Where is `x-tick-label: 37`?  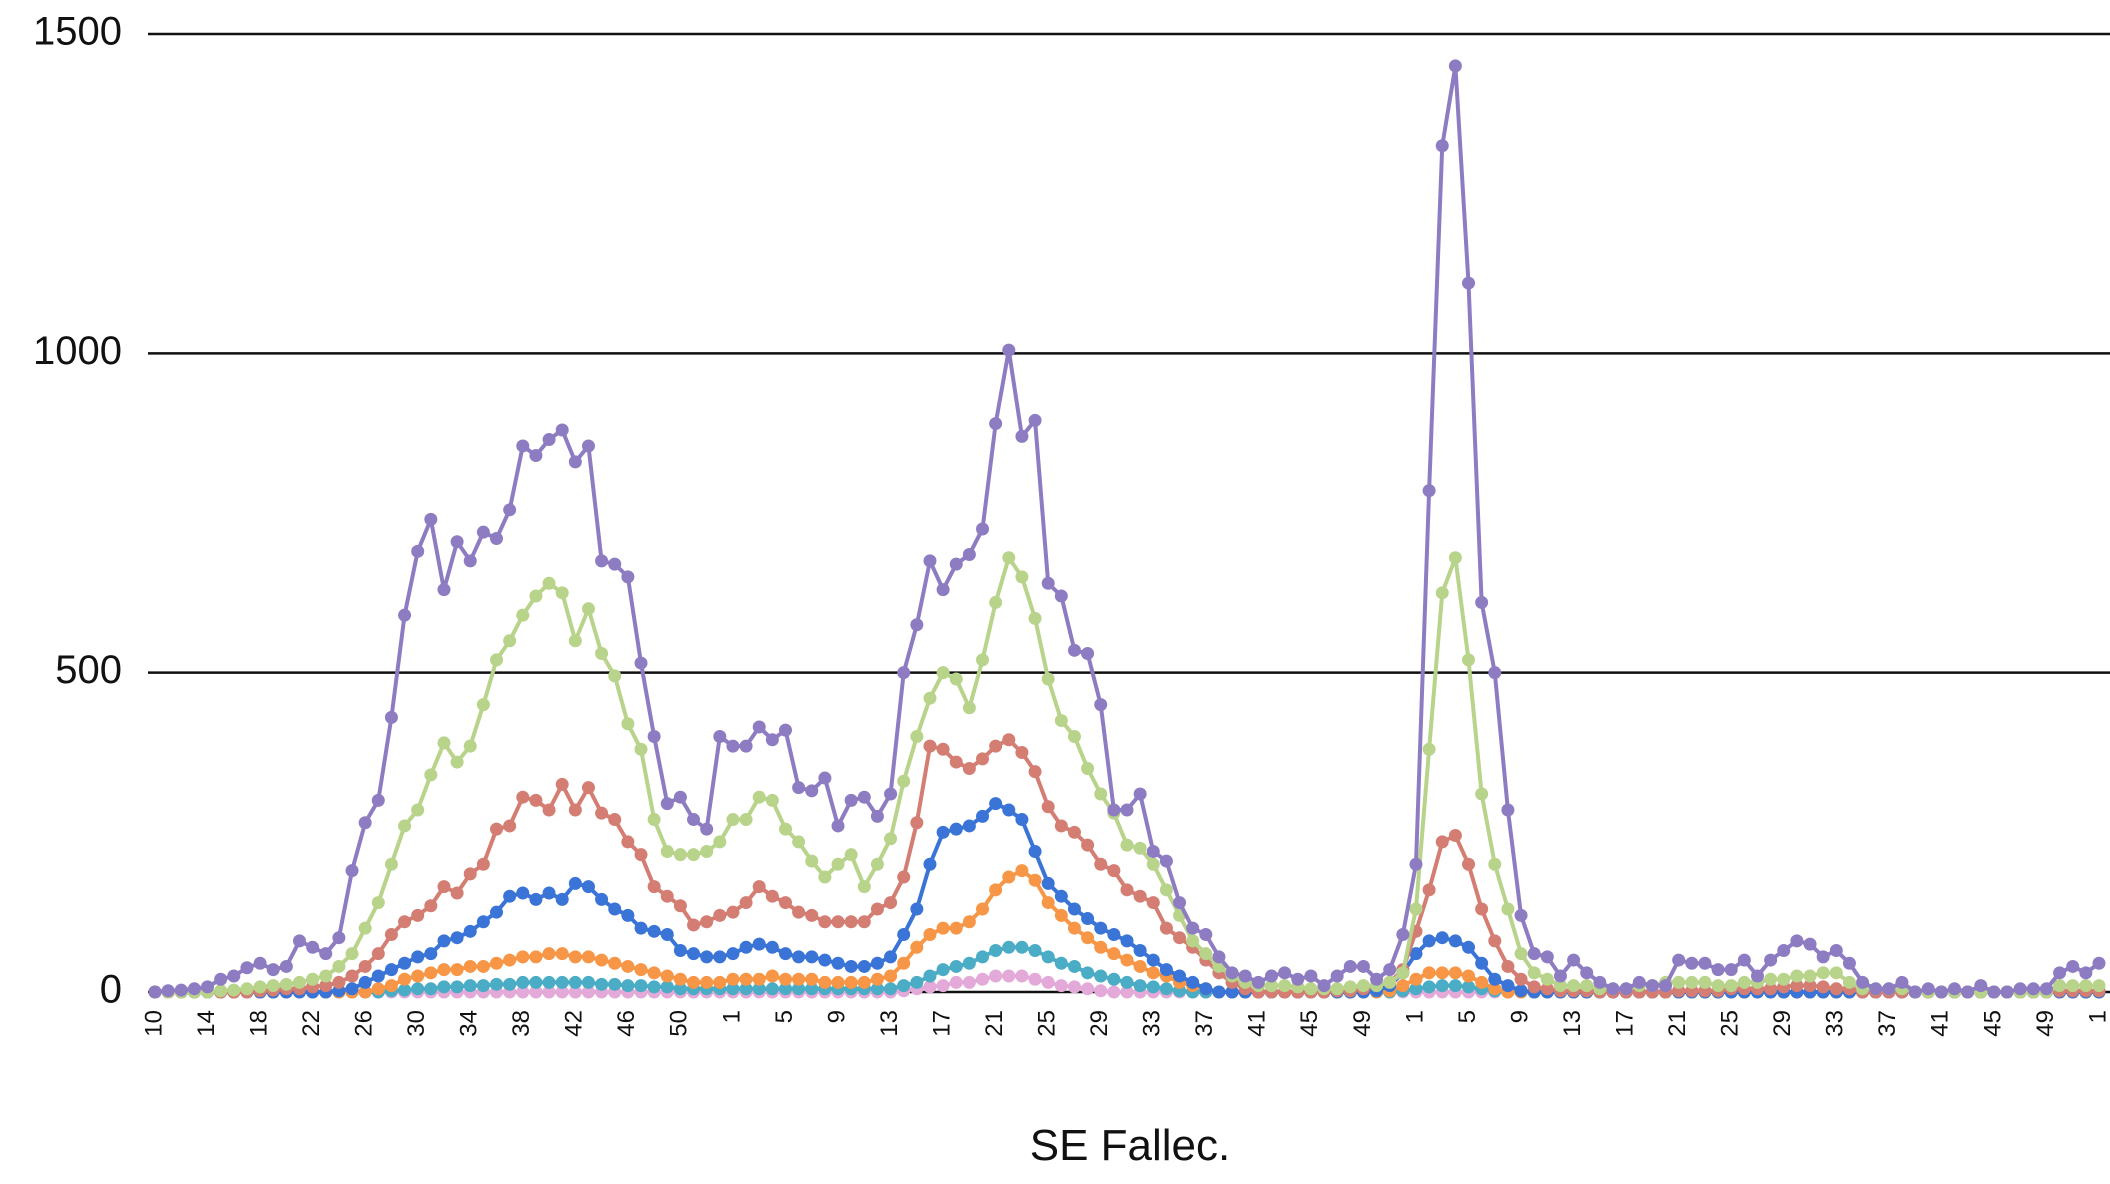
x-tick-label: 37 is located at coordinates (1204, 1023).